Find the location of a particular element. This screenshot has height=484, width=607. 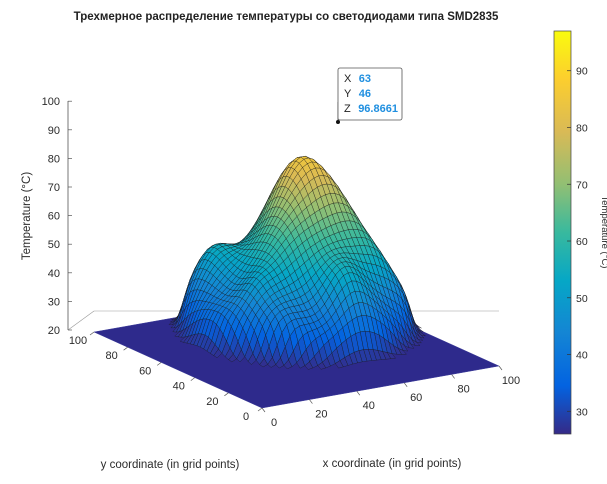

data-tip-z-value: 96.8661 is located at coordinates (378, 109).